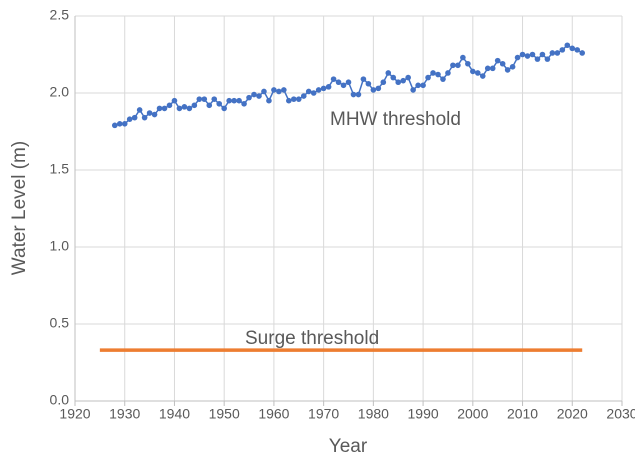  I want to click on y-tick-label: 1.0, so click(60, 246).